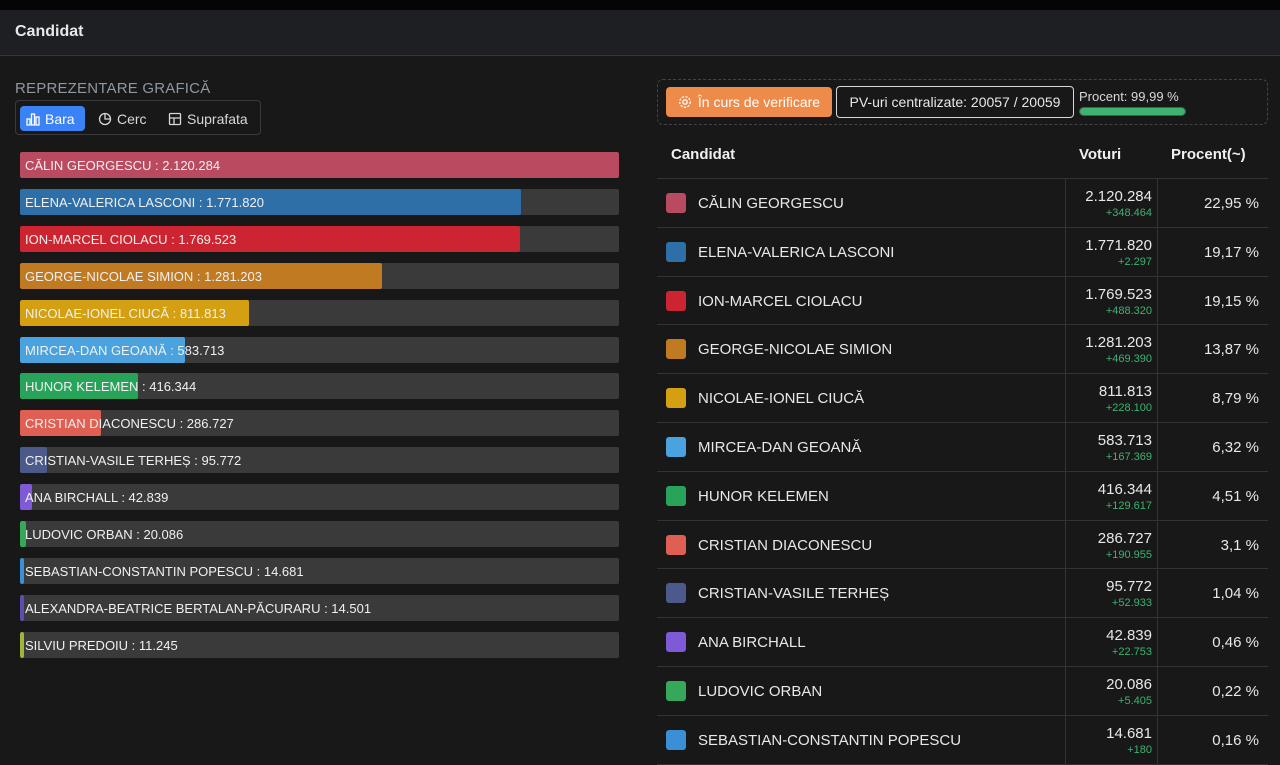 This screenshot has width=1280, height=765. I want to click on tab-cerc: Cerc, so click(123, 118).